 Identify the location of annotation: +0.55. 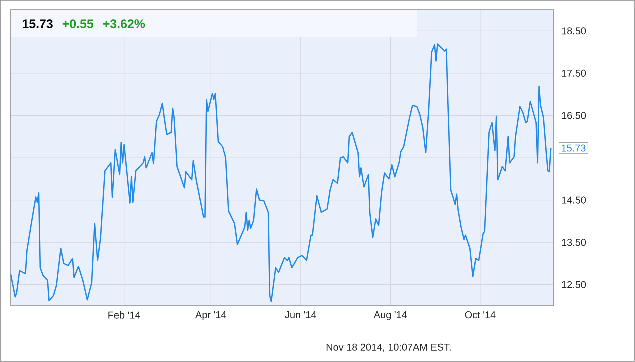
(78, 24).